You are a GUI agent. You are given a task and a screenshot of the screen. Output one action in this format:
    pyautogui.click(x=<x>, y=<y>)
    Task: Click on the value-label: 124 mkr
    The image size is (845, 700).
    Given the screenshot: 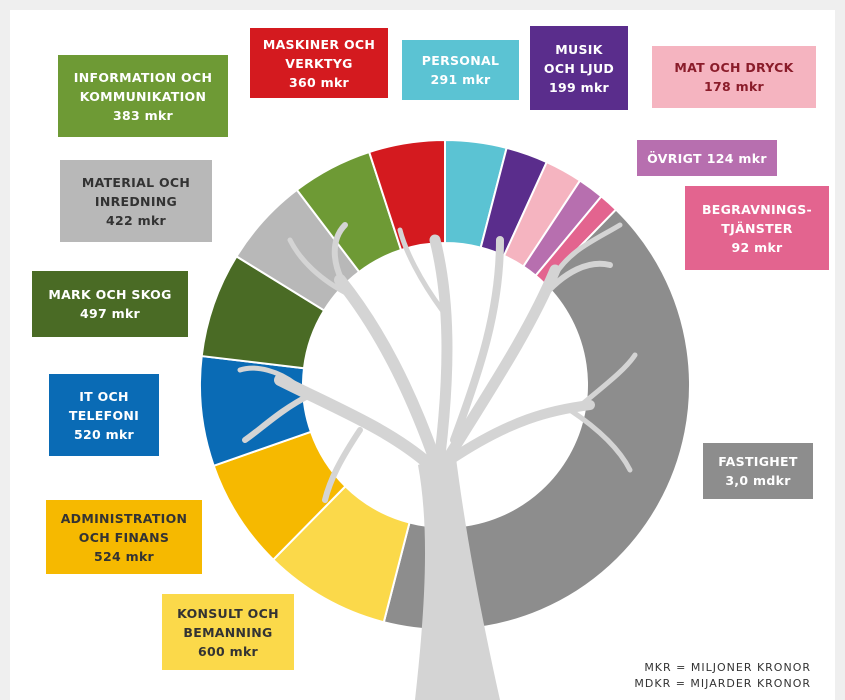 What is the action you would take?
    pyautogui.click(x=736, y=158)
    